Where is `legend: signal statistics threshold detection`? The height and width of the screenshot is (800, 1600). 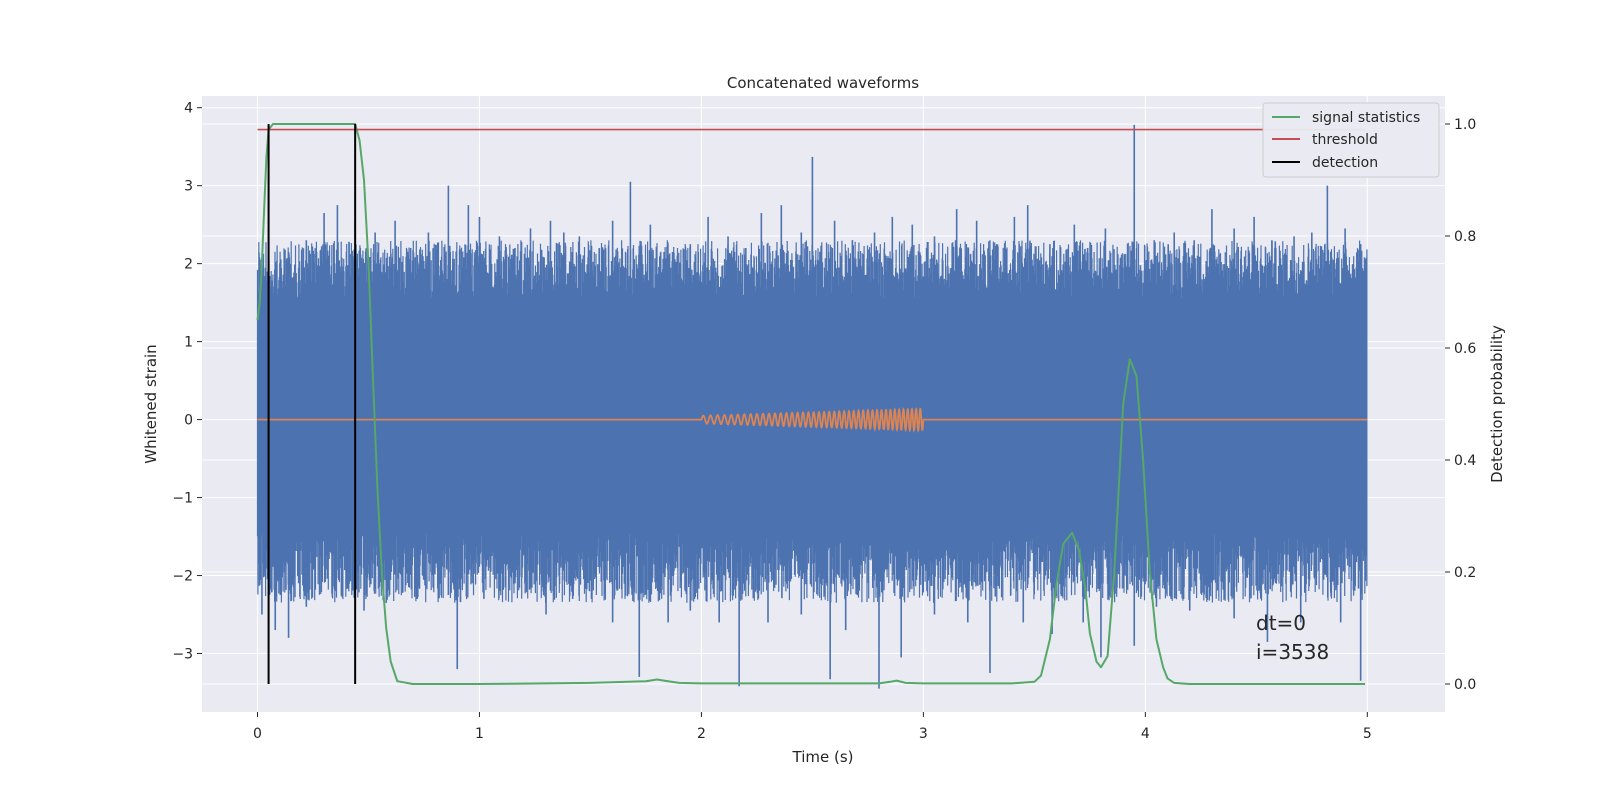 legend: signal statistics threshold detection is located at coordinates (1351, 140).